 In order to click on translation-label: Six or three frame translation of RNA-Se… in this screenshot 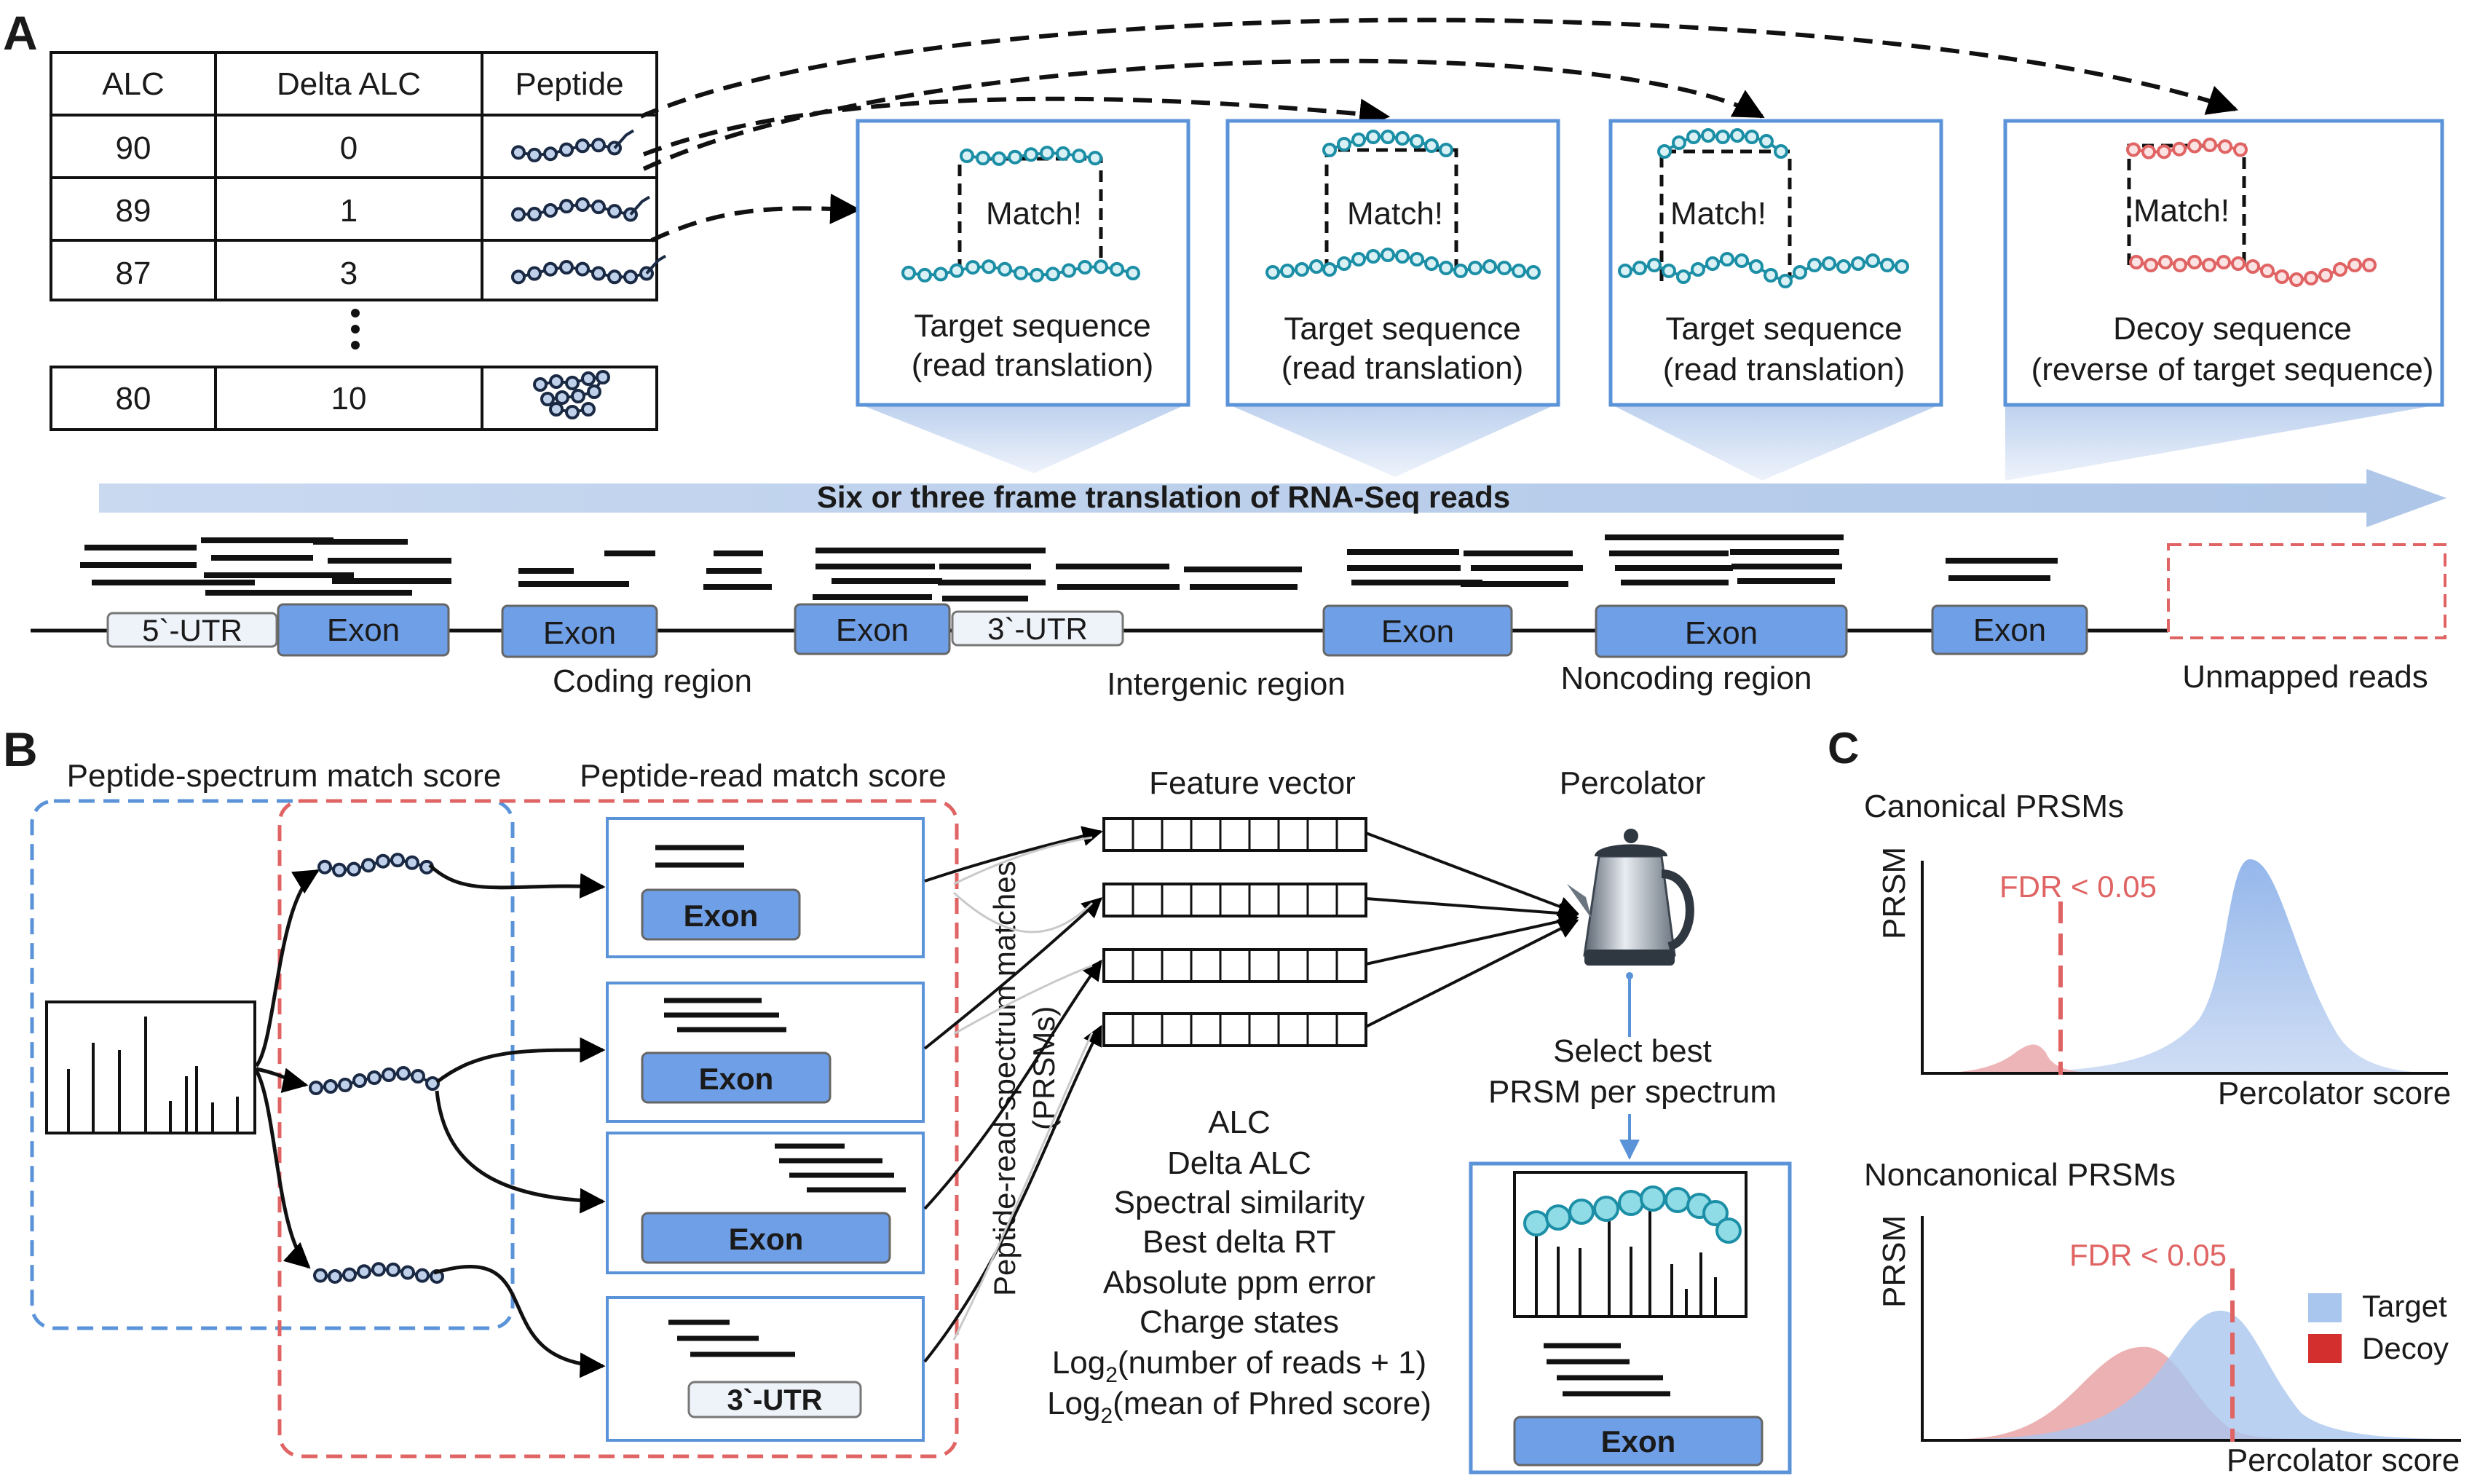, I will do `click(1163, 497)`.